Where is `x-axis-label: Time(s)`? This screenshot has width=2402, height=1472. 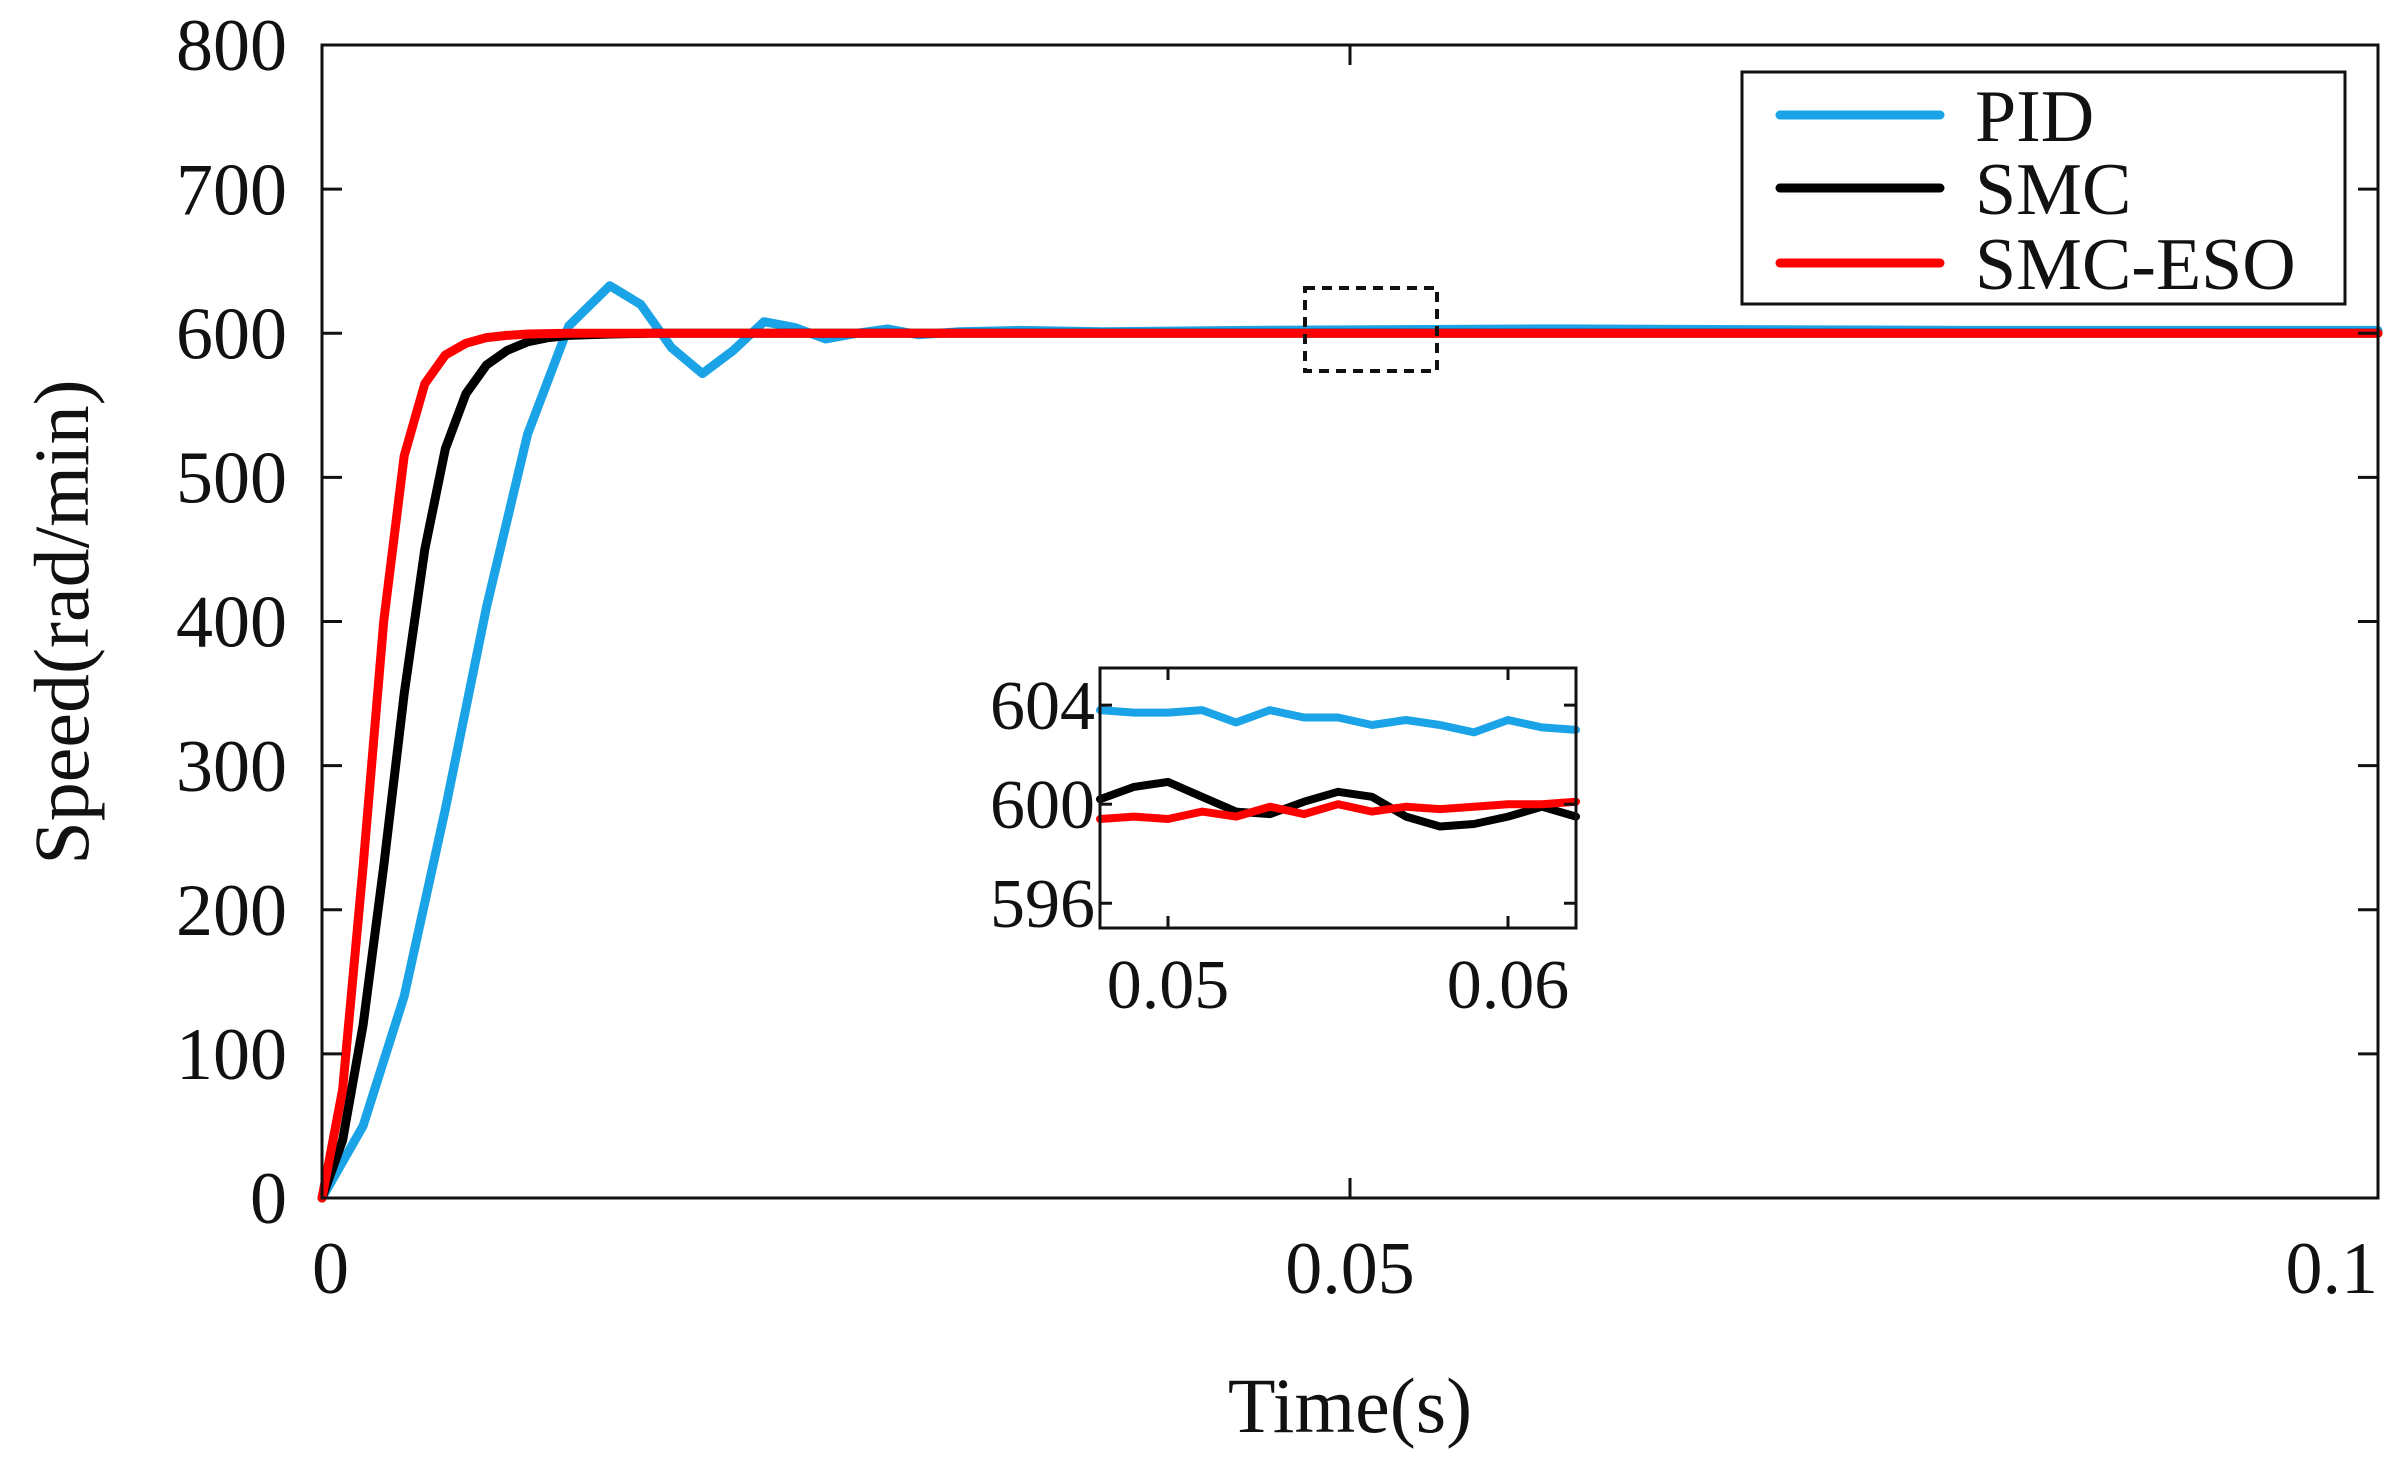 x-axis-label: Time(s) is located at coordinates (1350, 1405).